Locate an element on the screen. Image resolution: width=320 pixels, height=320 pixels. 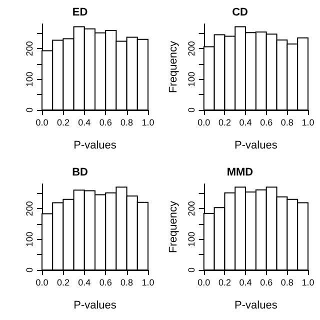
chart-title: ED is located at coordinates (80, 12).